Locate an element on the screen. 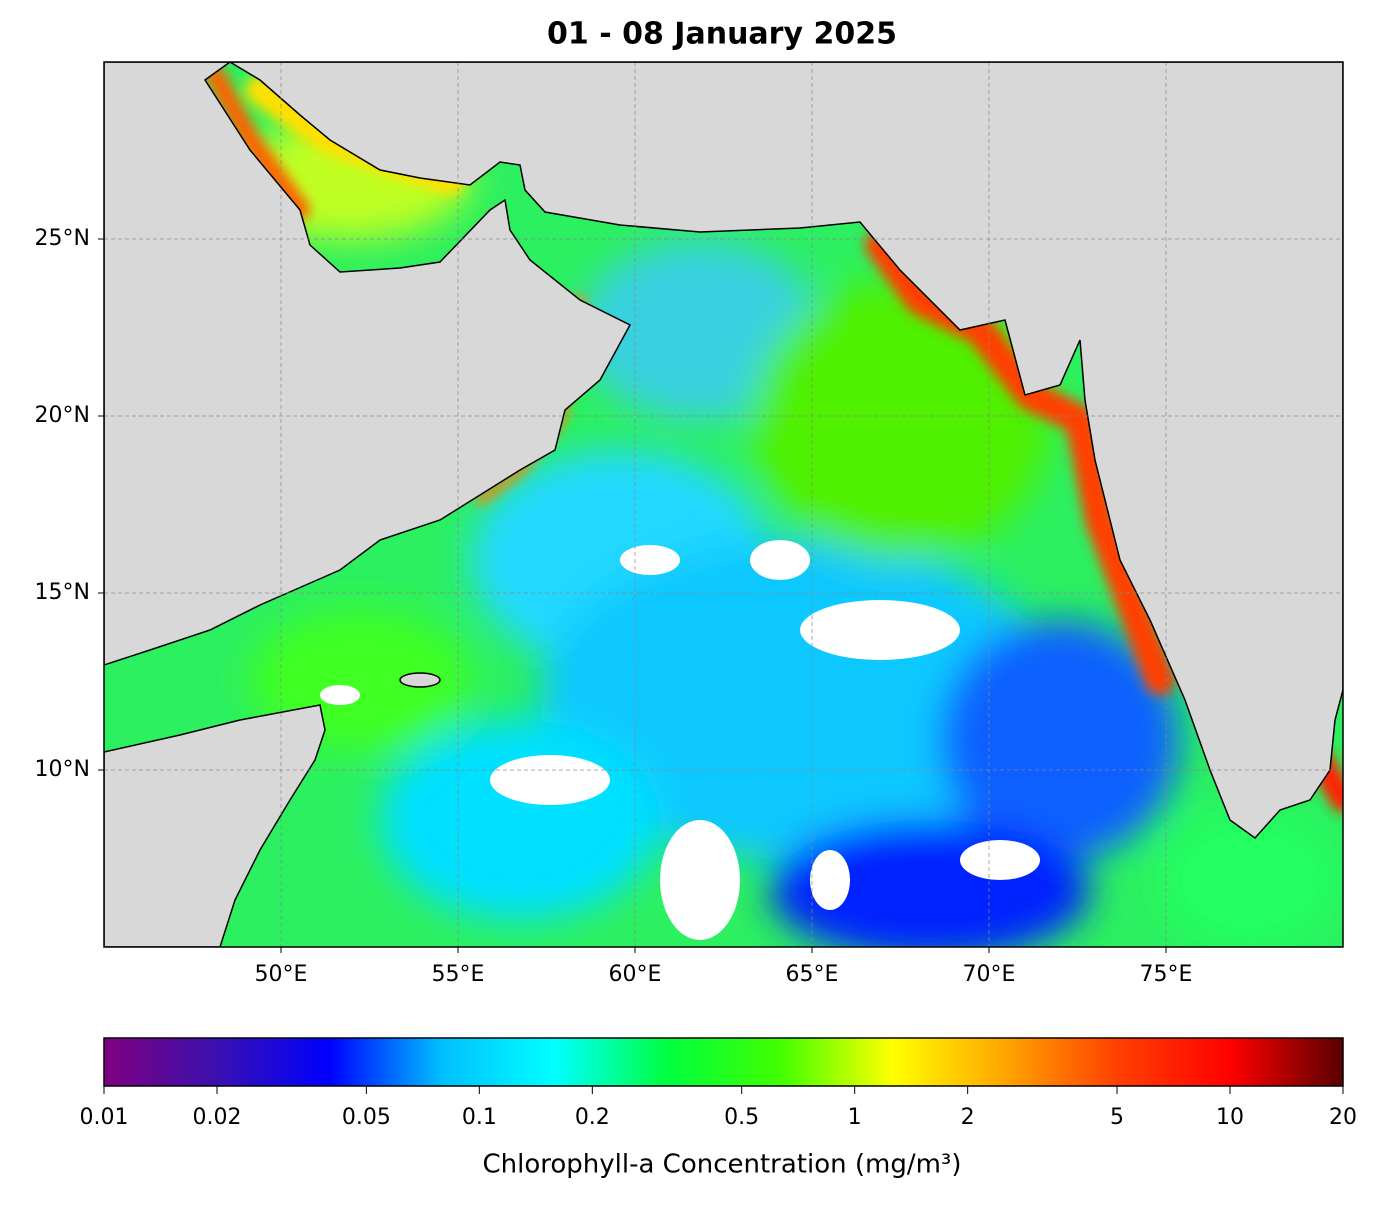 Image resolution: width=1381 pixels, height=1209 pixels. x-tick-label: 75°E is located at coordinates (1166, 974).